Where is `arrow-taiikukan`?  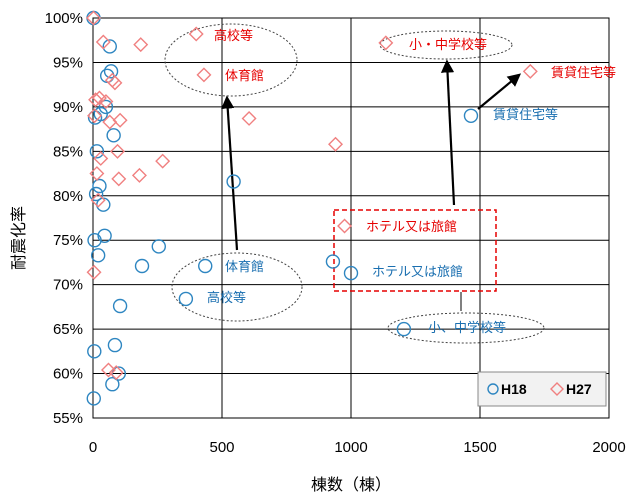 arrow-taiikukan is located at coordinates (230, 173).